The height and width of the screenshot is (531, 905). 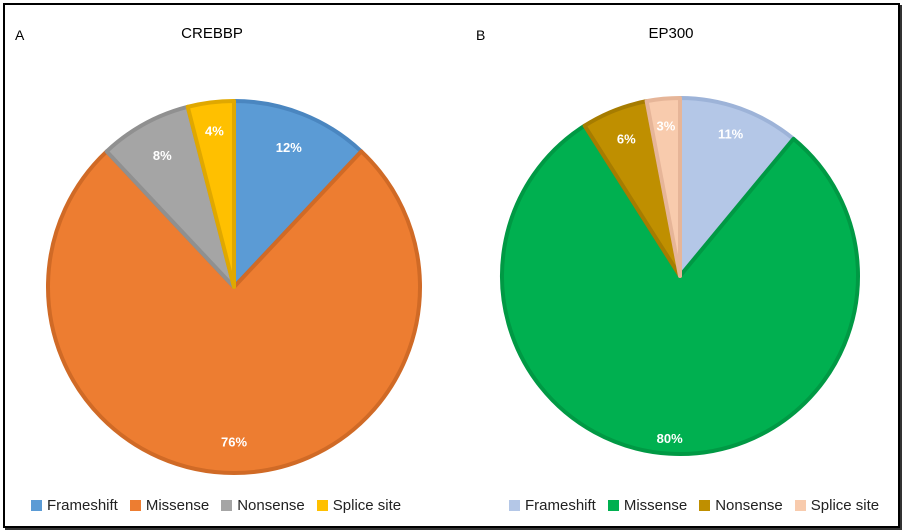 What do you see at coordinates (214, 130) in the screenshot?
I see `data-label-crebbp-splice-site: 4%` at bounding box center [214, 130].